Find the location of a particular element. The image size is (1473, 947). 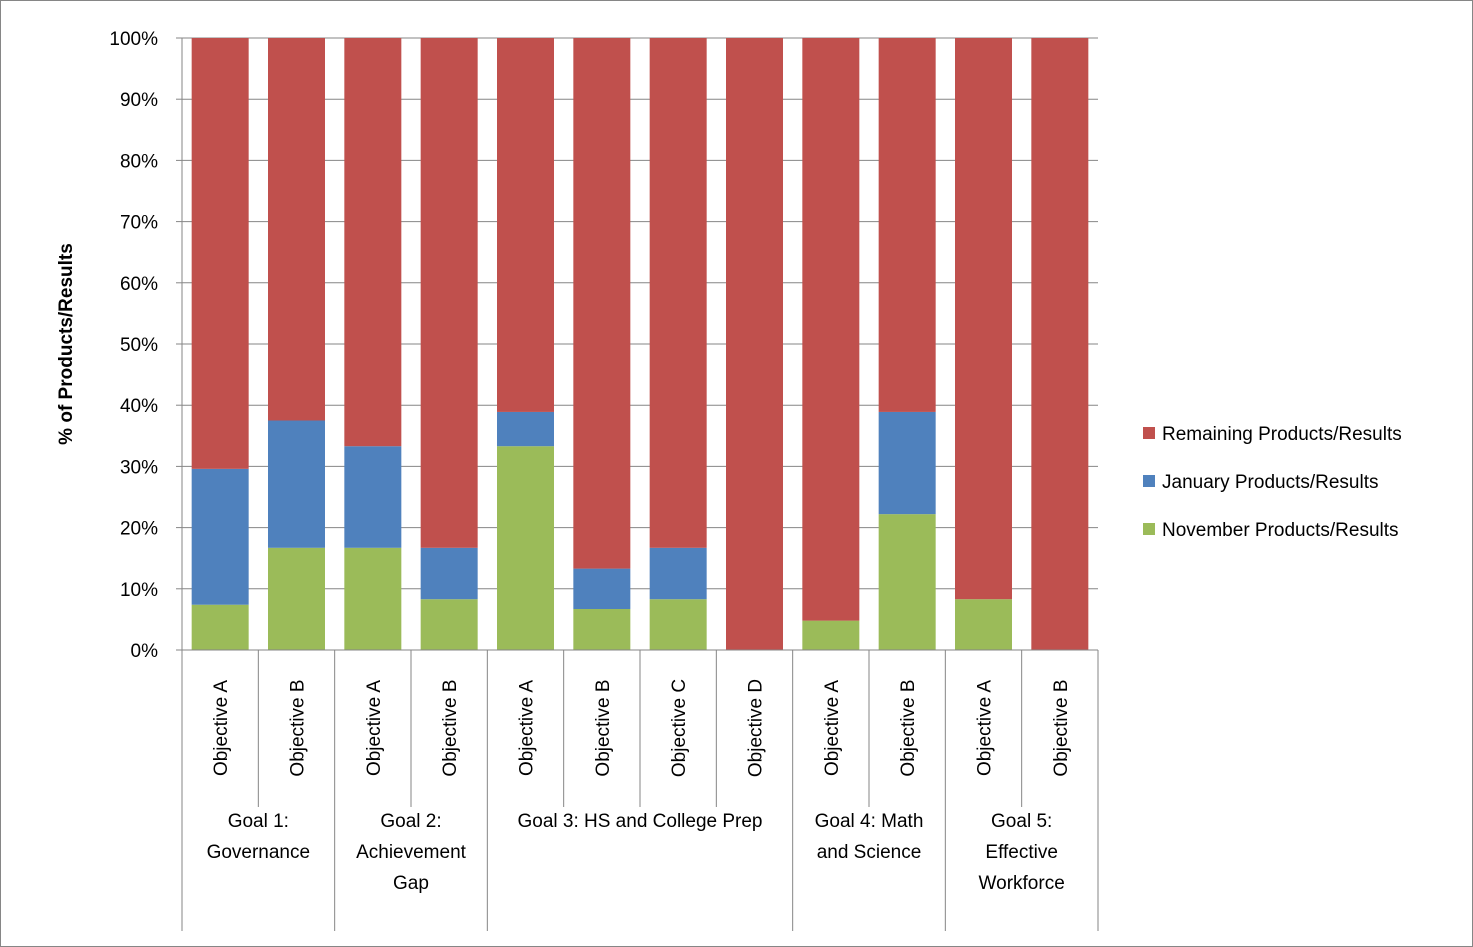

y-tick-label: 50% is located at coordinates (139, 345).